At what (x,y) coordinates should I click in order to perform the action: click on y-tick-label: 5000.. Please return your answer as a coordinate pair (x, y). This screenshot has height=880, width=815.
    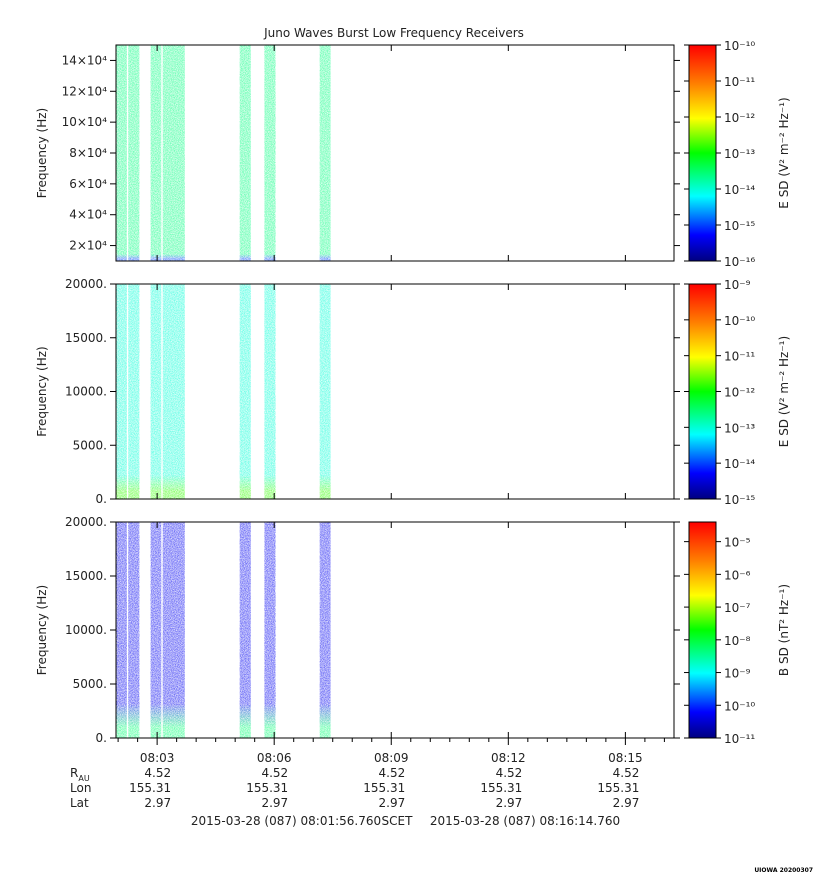
    Looking at the image, I should click on (90, 684).